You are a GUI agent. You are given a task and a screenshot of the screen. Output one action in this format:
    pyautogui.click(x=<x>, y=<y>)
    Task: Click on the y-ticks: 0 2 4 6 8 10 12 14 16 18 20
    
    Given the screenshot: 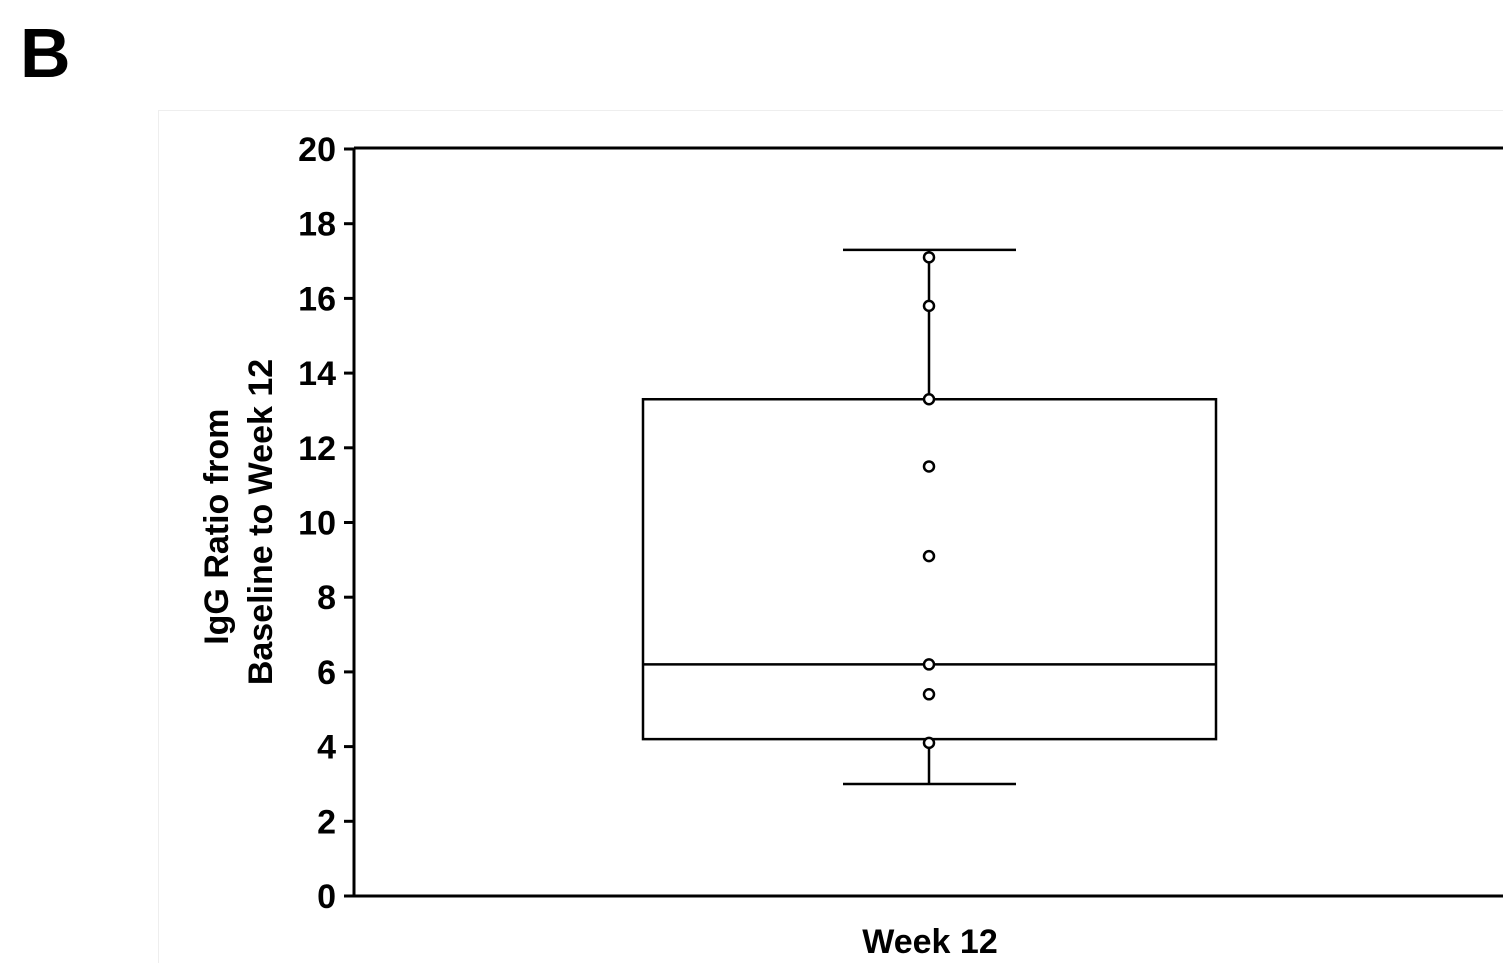 What is the action you would take?
    pyautogui.click(x=326, y=523)
    